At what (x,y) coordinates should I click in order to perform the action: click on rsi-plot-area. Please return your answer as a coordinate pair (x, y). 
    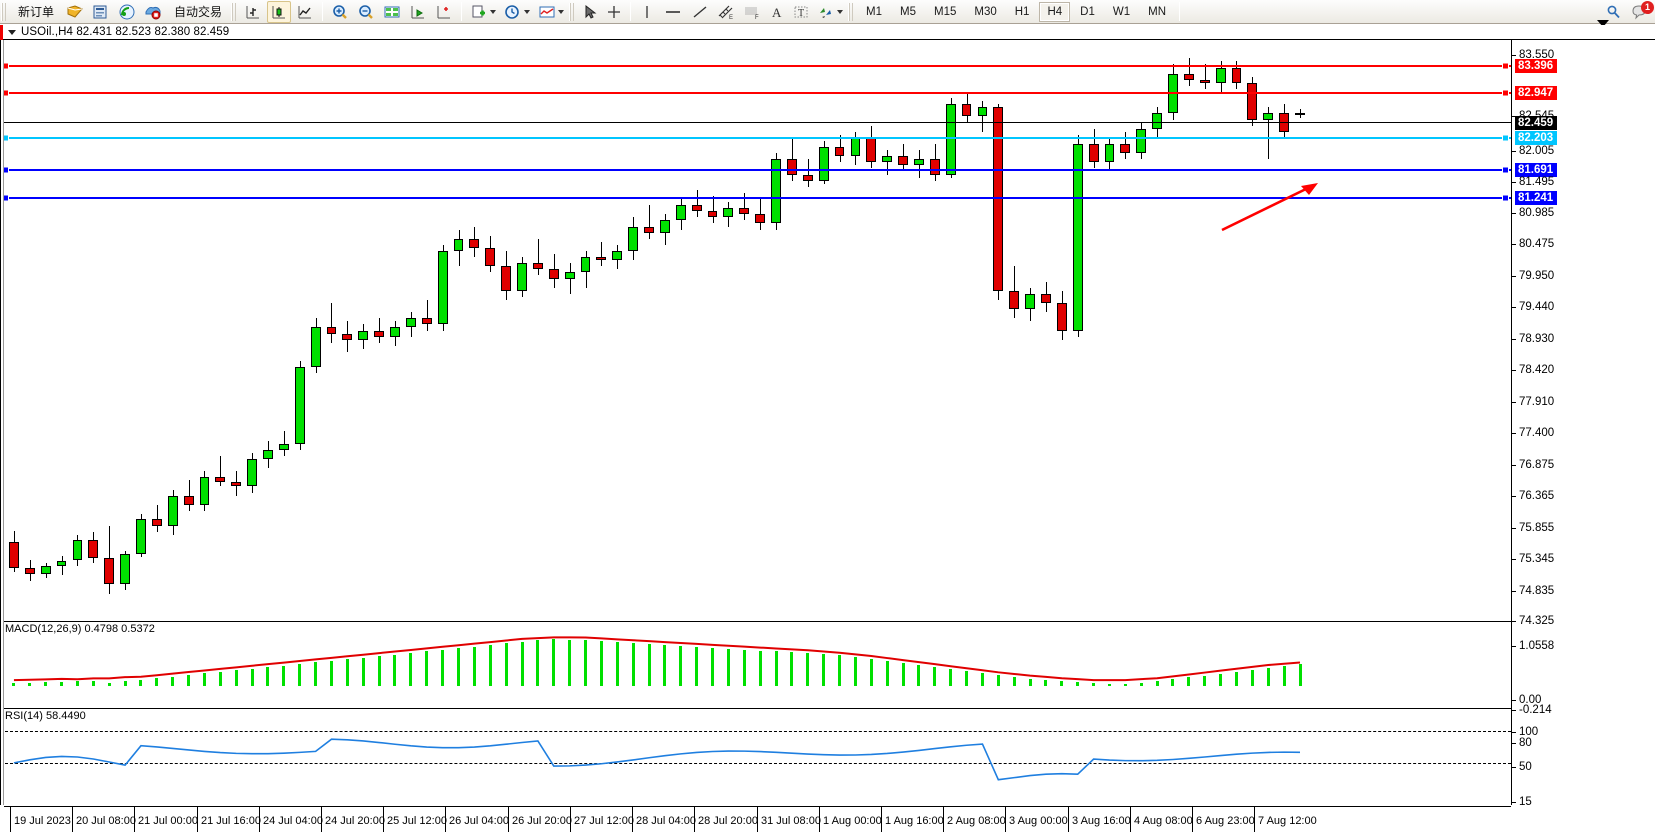
    Looking at the image, I should click on (755, 757).